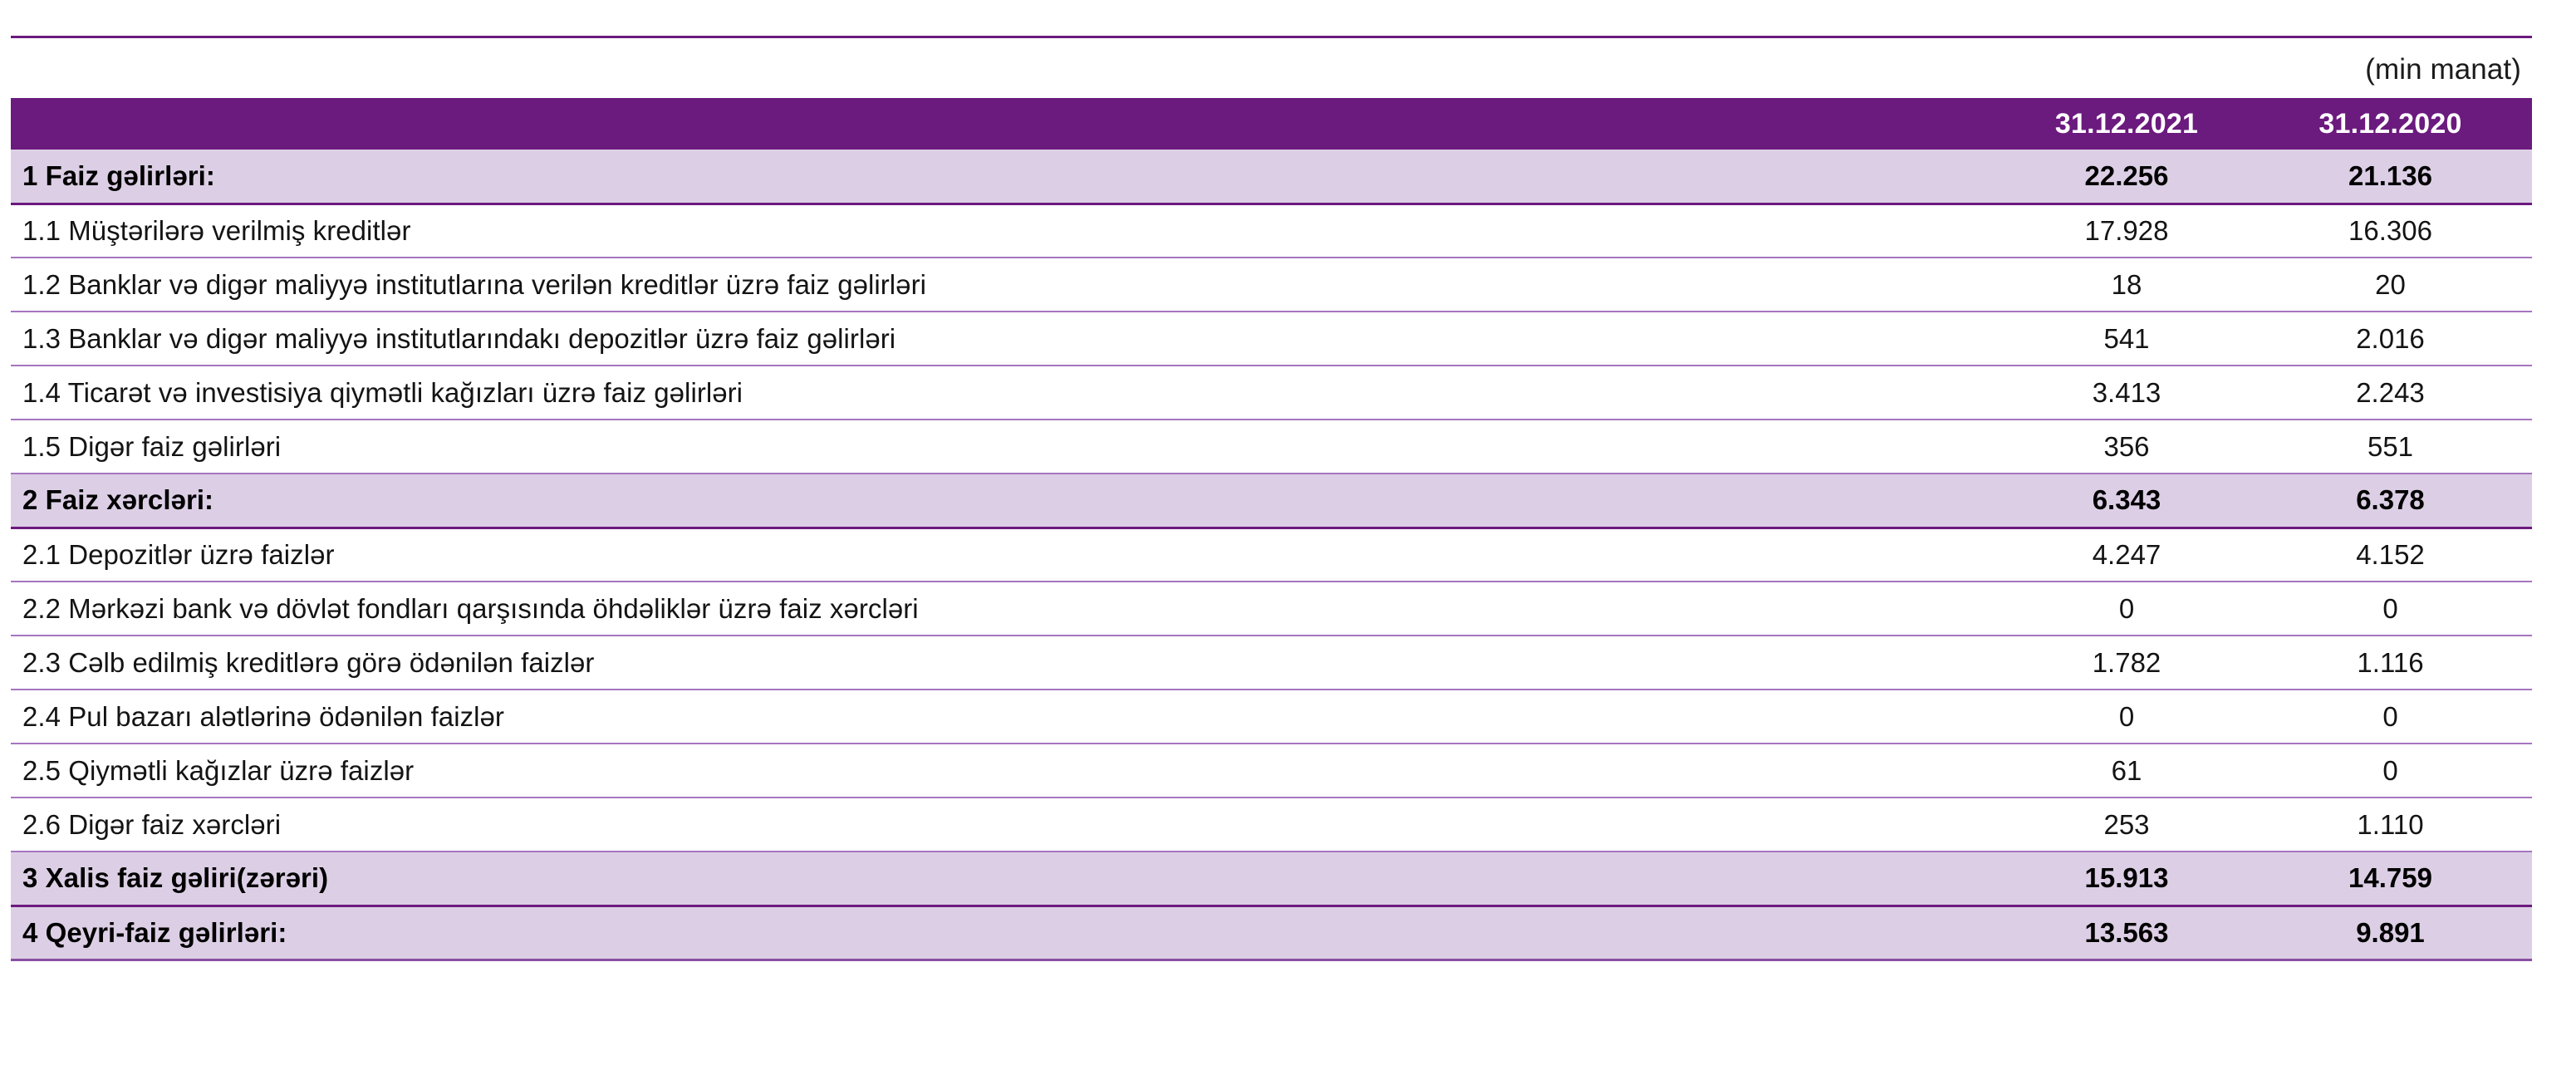  Describe the element at coordinates (2137, 393) in the screenshot. I see `row-value-period-1: 3.413` at that location.